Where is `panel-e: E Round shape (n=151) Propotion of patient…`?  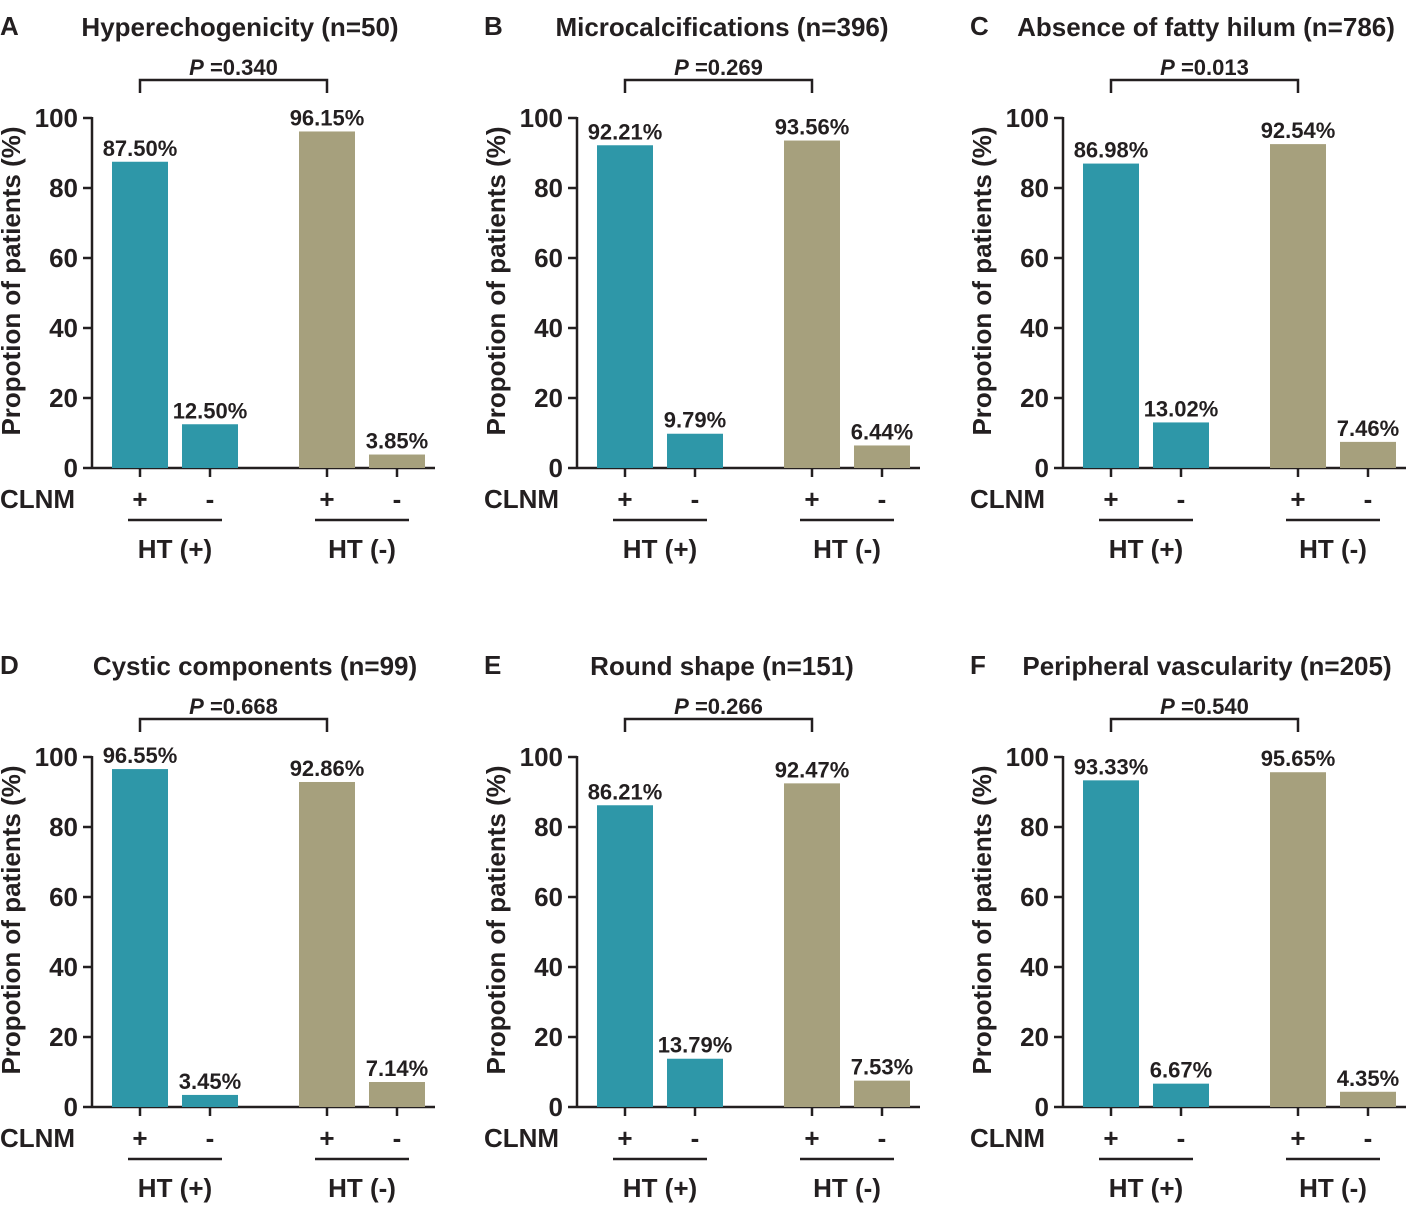
panel-e: E Round shape (n=151) Propotion of patient… is located at coordinates (700, 926).